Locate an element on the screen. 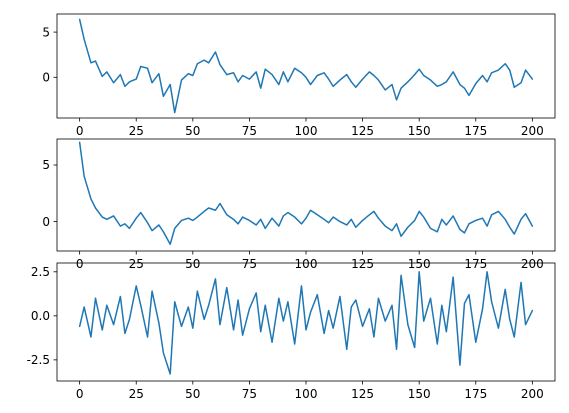 The image size is (569, 413). x-tick-label-3-7: 175 is located at coordinates (475, 394).